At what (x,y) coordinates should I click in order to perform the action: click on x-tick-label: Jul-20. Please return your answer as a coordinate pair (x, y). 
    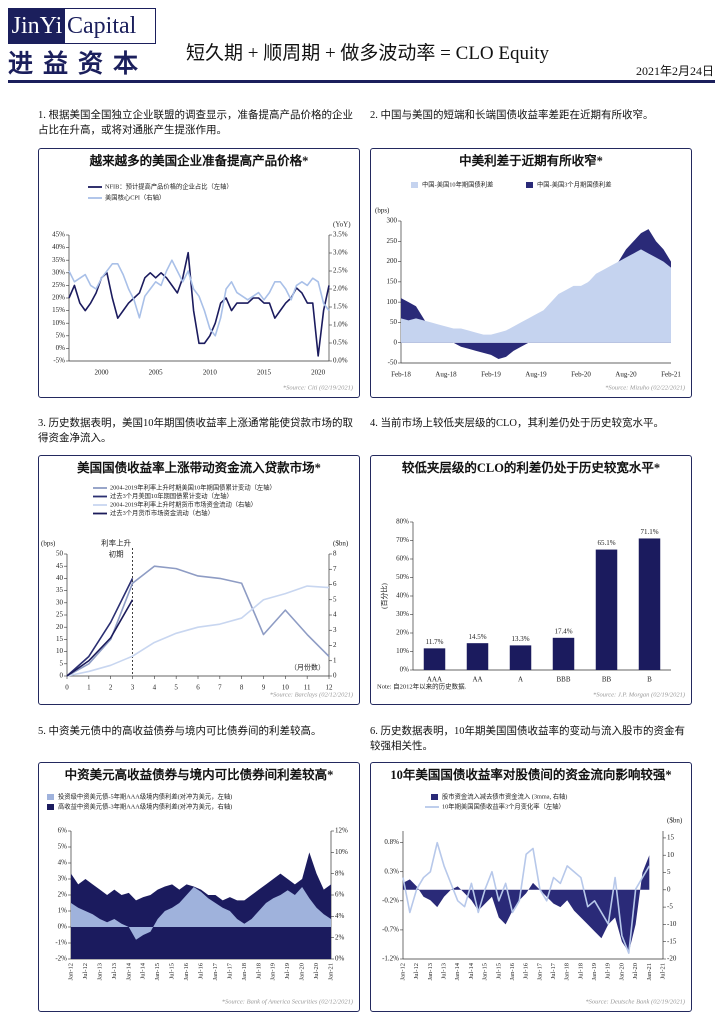
    Looking at the image, I should click on (316, 971).